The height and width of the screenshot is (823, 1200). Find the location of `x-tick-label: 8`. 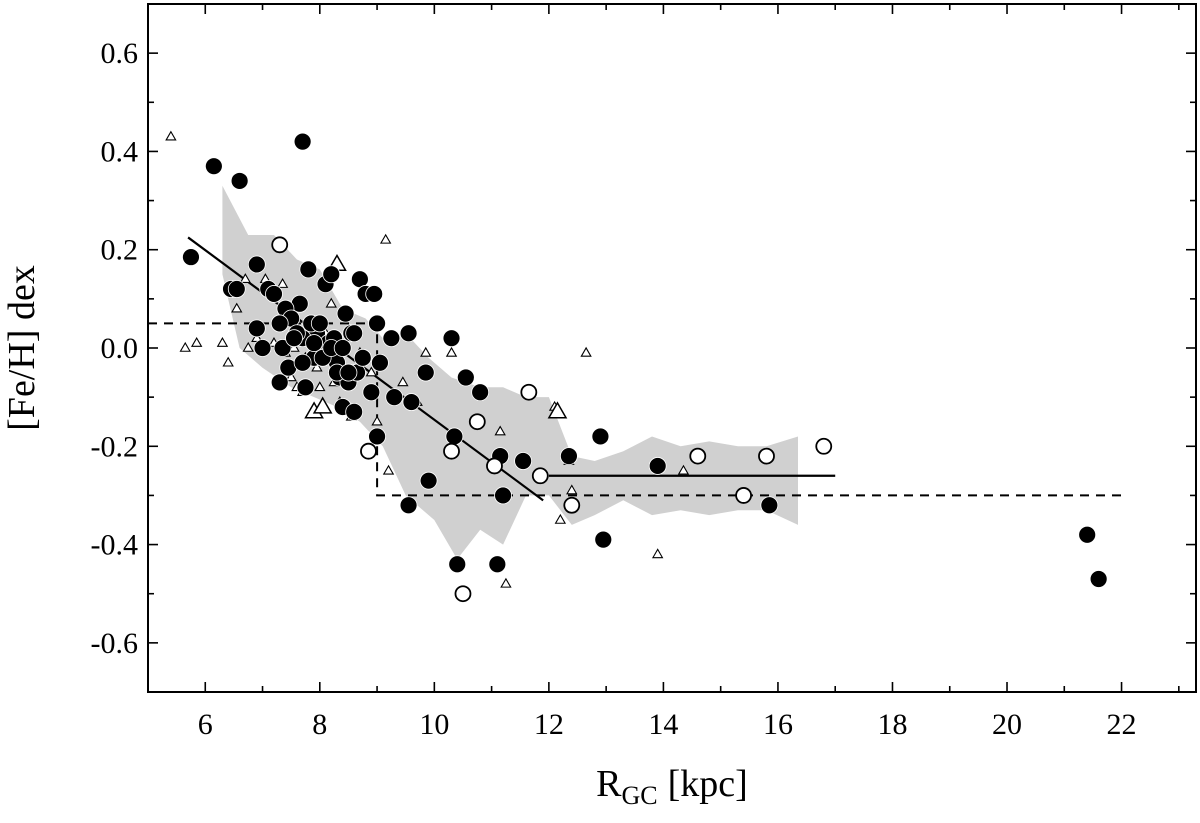

x-tick-label: 8 is located at coordinates (319, 724).